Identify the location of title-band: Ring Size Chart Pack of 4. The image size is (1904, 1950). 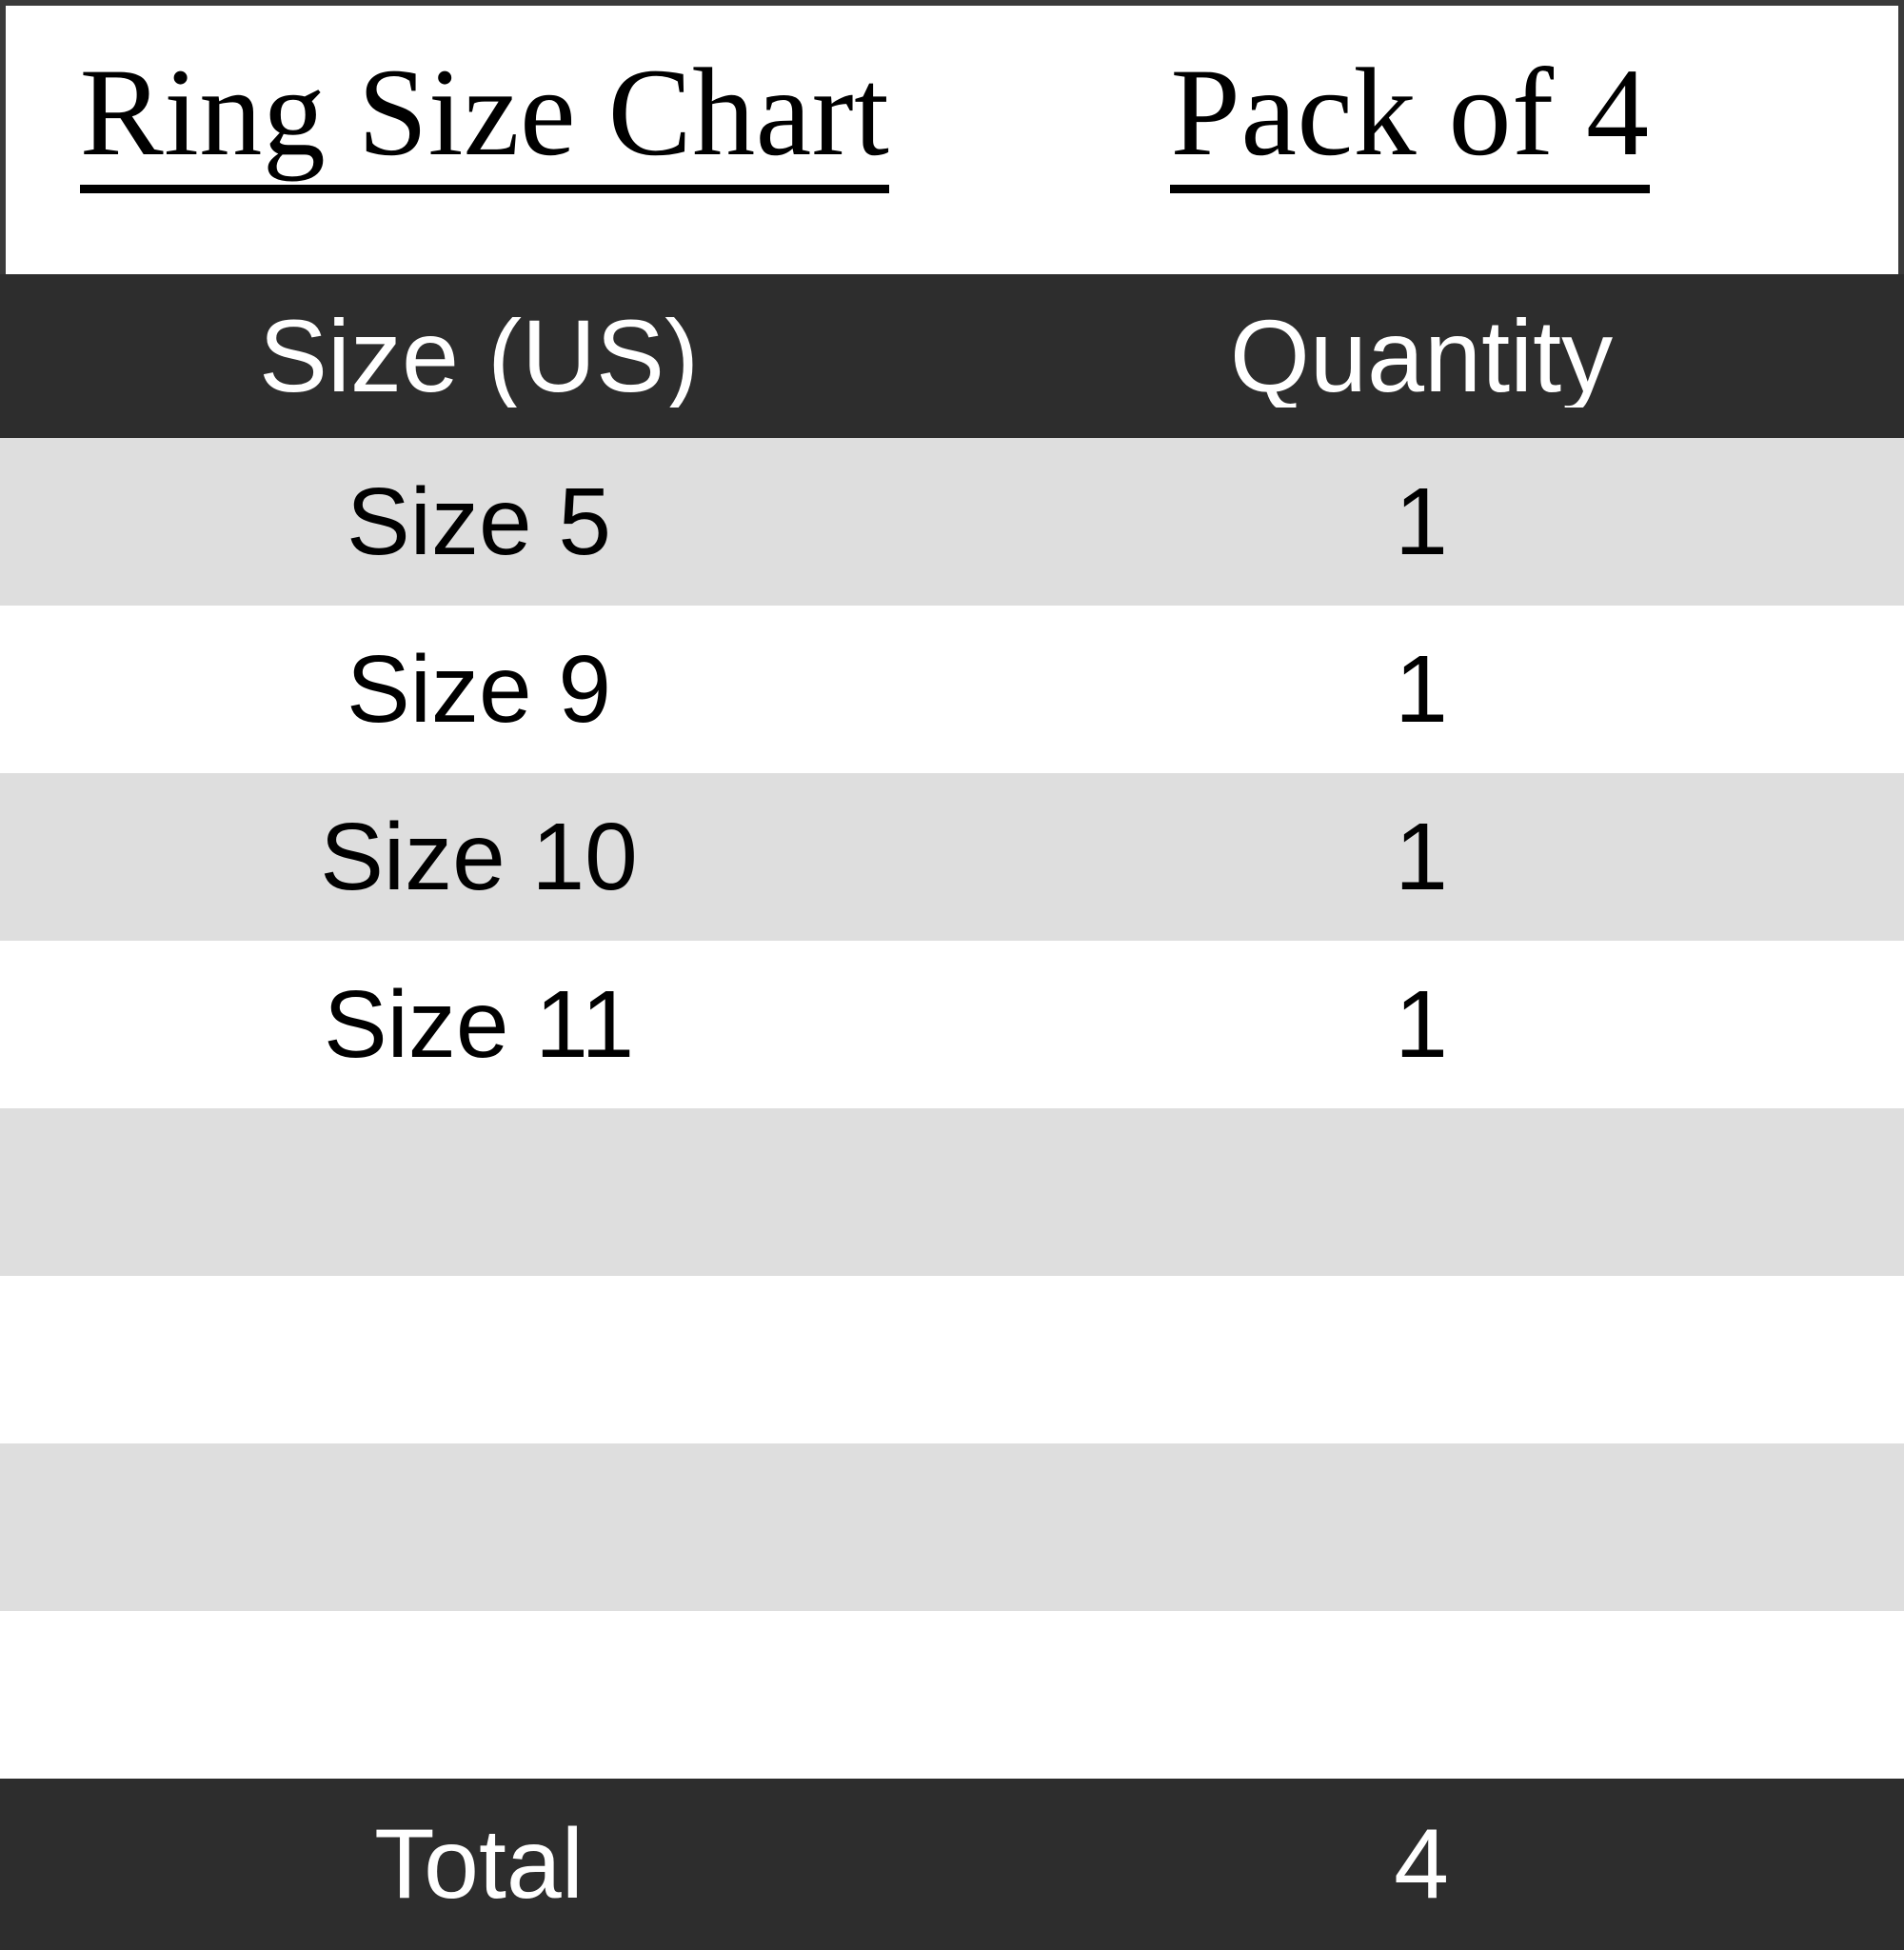
(952, 137).